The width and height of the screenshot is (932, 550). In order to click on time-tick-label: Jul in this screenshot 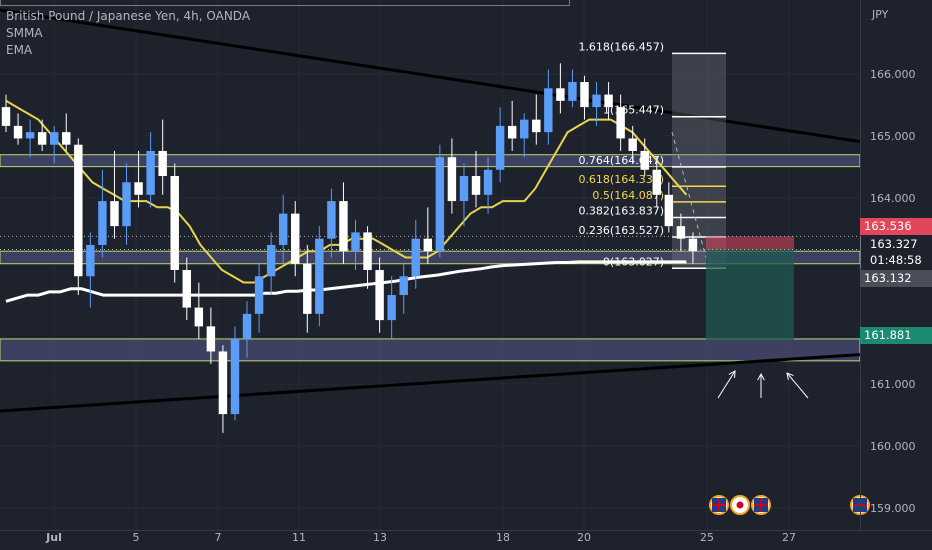, I will do `click(53, 537)`.